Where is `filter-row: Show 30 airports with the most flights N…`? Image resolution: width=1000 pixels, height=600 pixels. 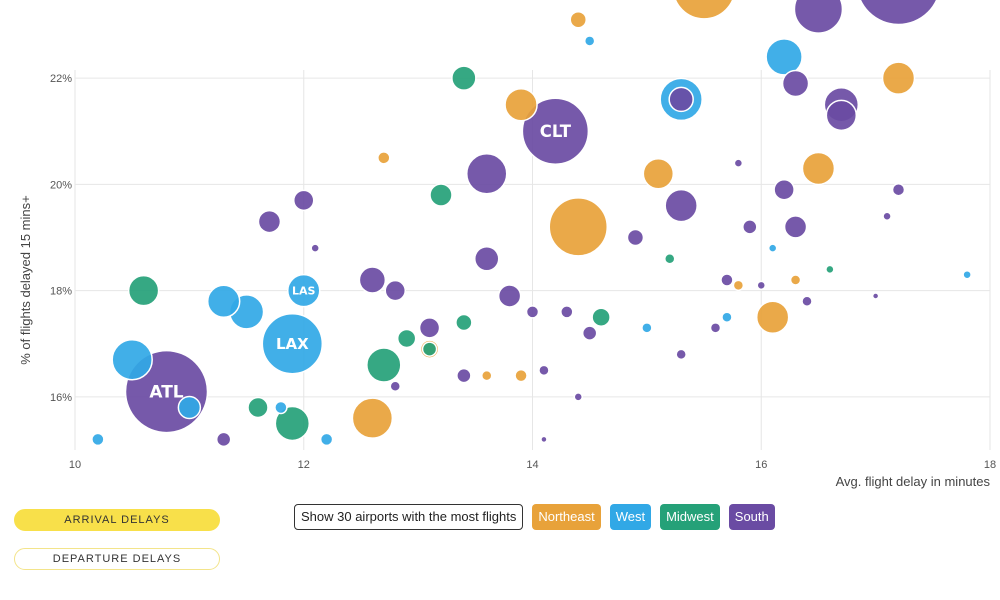
filter-row: Show 30 airports with the most flights N… is located at coordinates (534, 517).